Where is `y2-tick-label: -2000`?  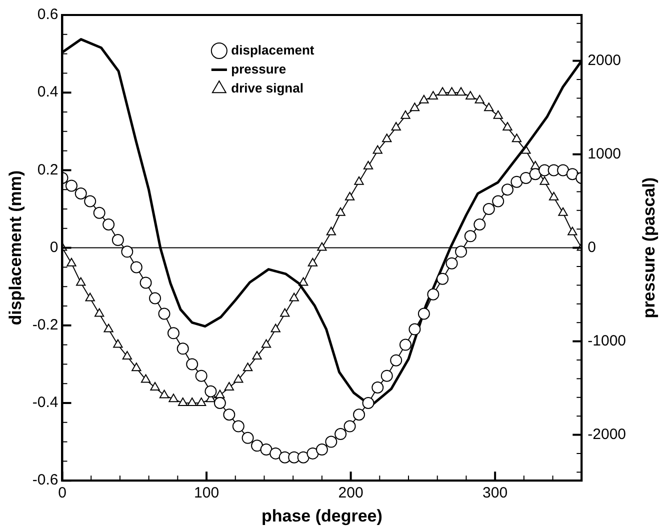
y2-tick-label: -2000 is located at coordinates (607, 434).